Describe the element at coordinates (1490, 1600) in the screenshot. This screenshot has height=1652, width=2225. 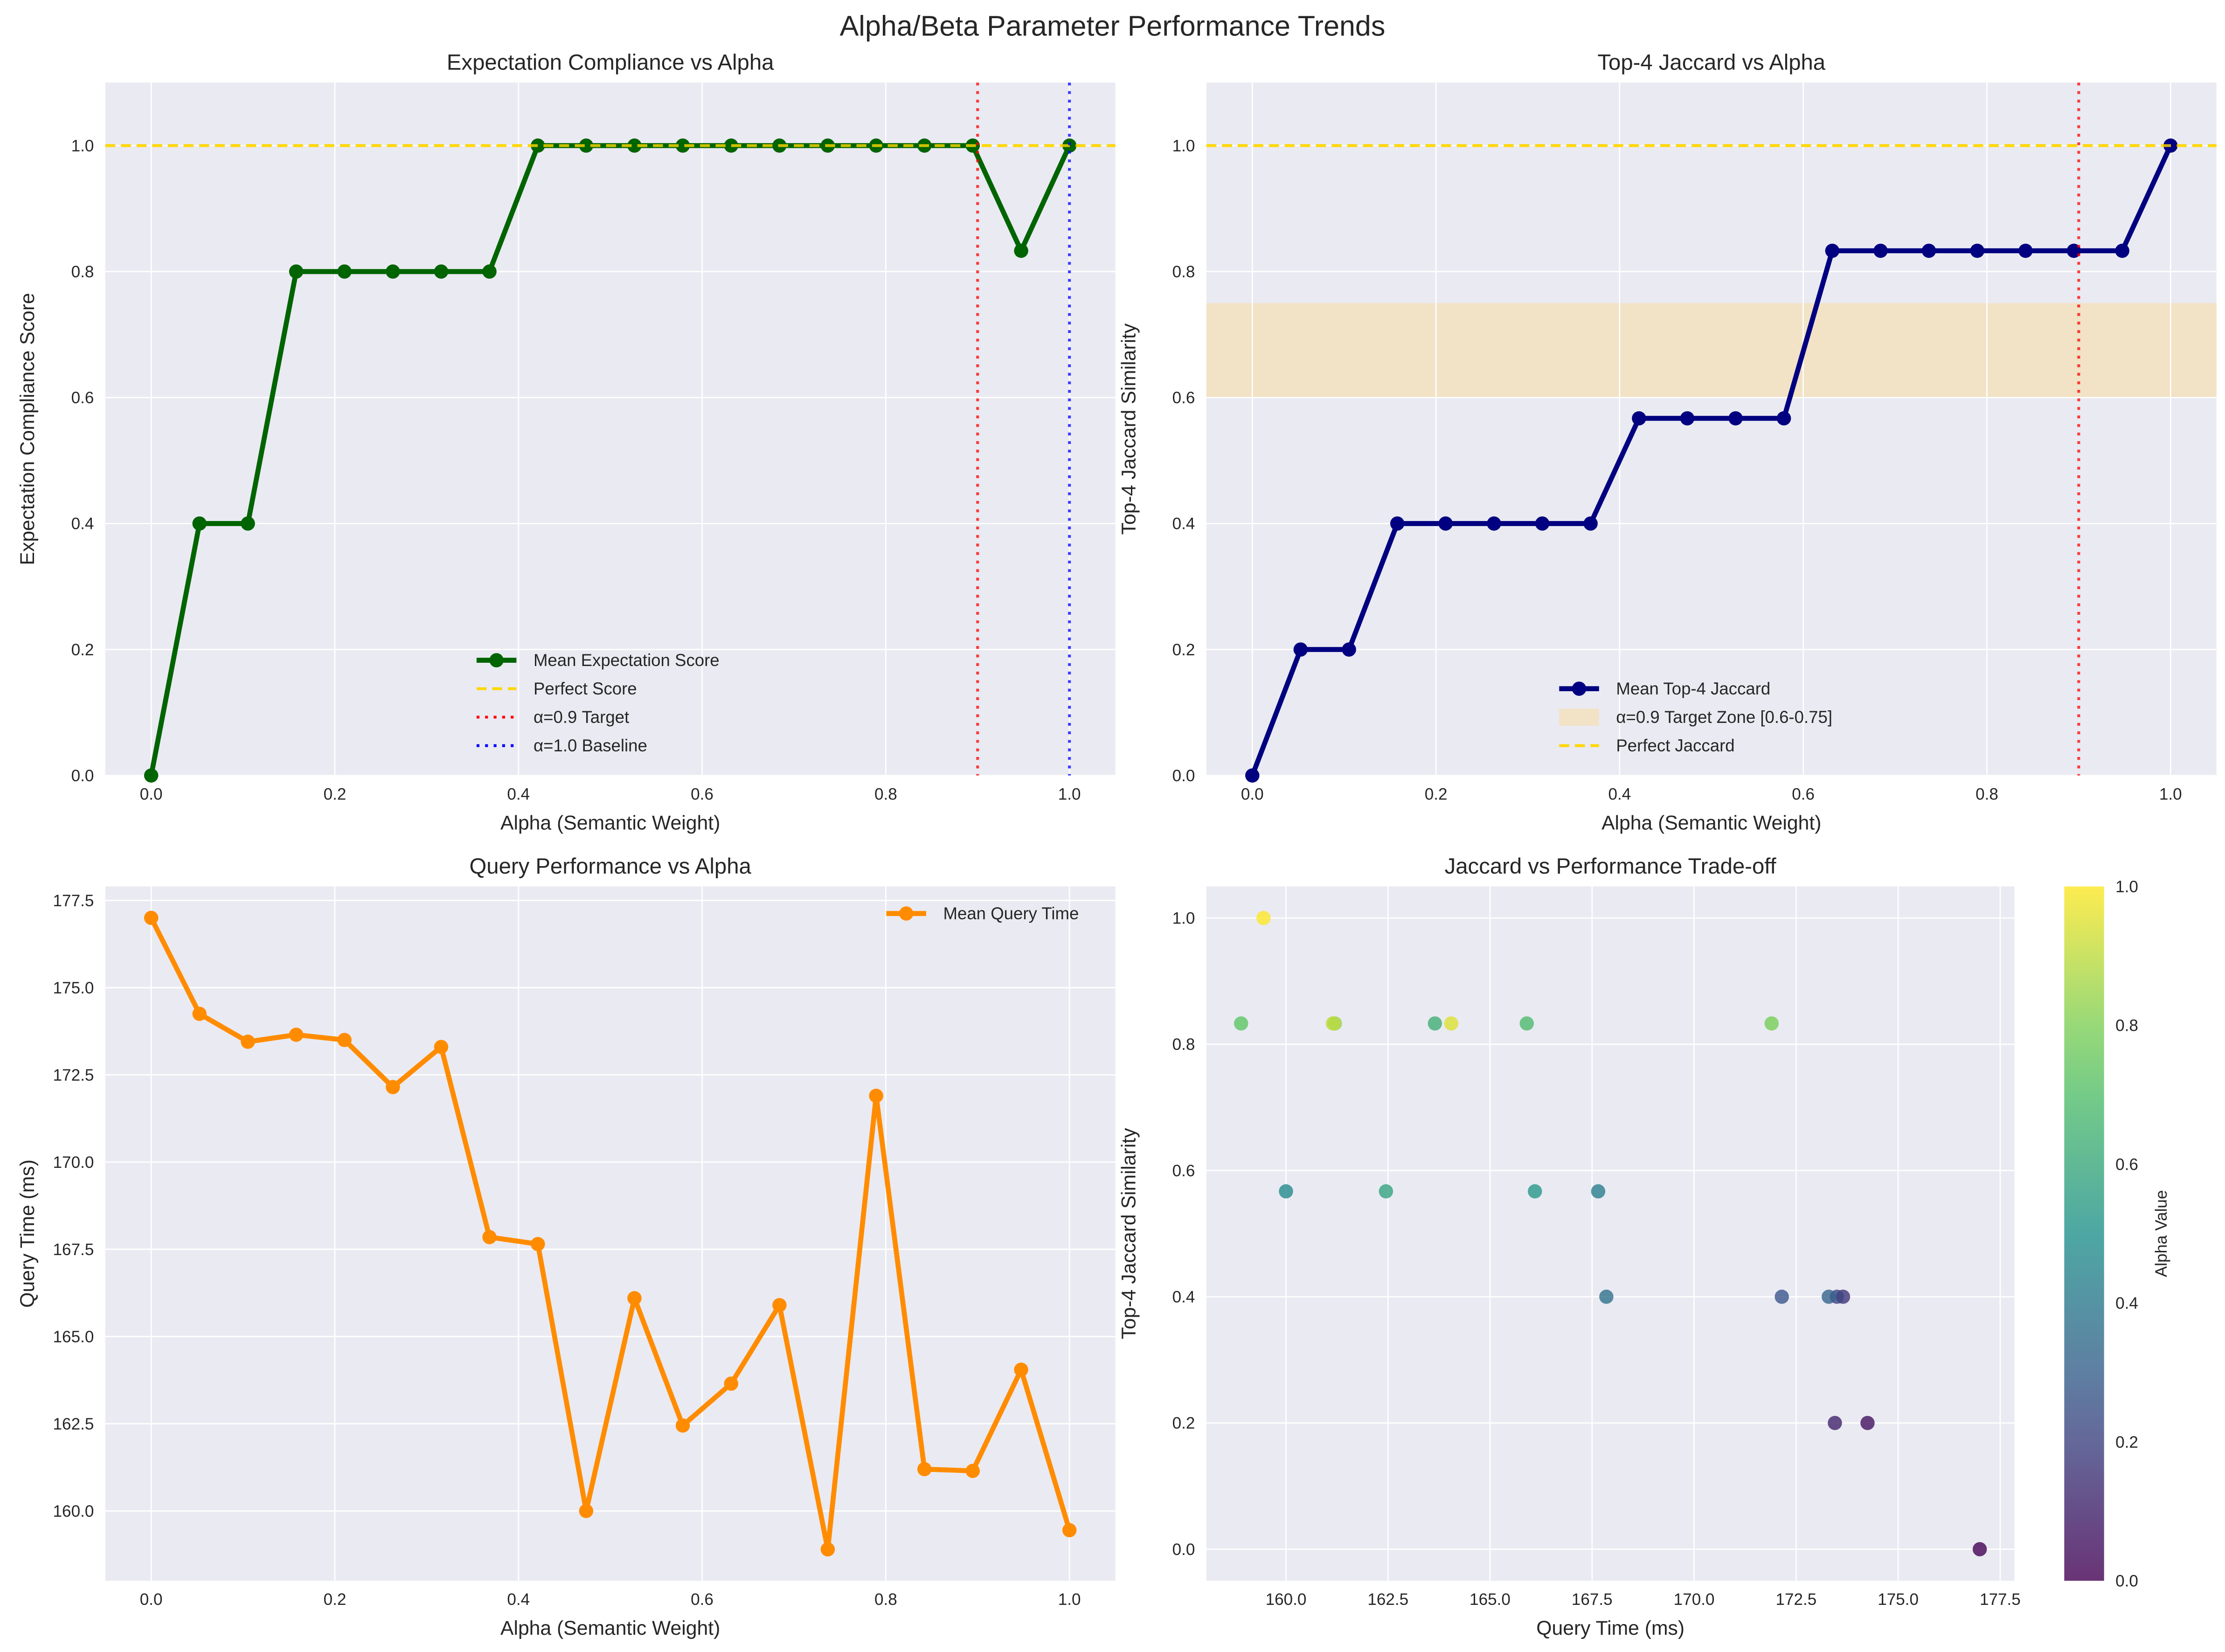
I see `x-tick-label: 165.0` at that location.